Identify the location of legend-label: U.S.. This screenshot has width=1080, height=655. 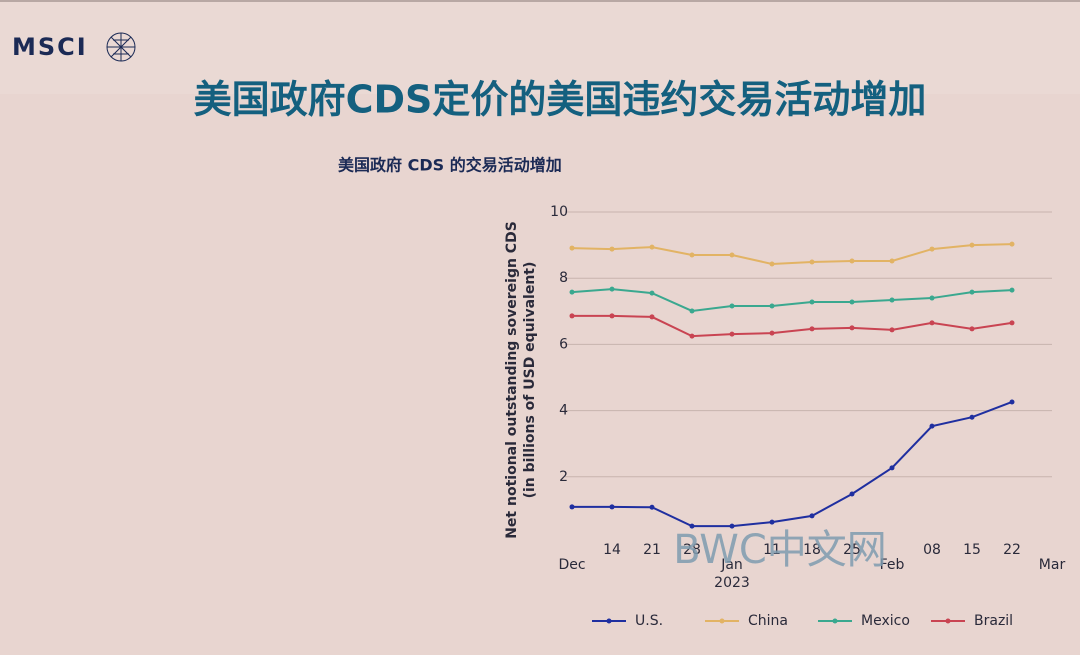
(649, 621).